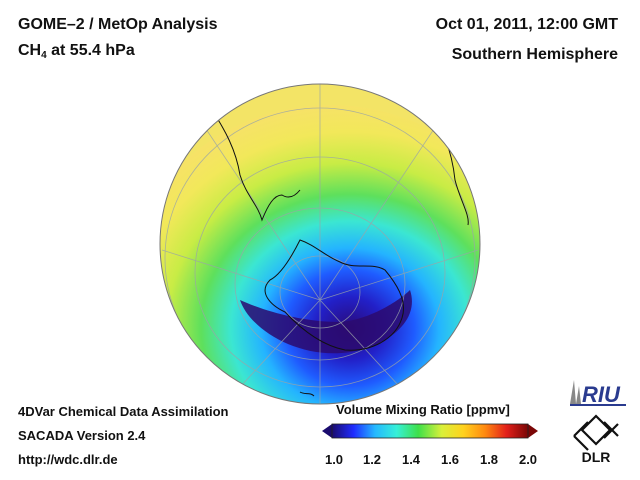 The width and height of the screenshot is (640, 480). I want to click on riu-logo: RIU, so click(598, 393).